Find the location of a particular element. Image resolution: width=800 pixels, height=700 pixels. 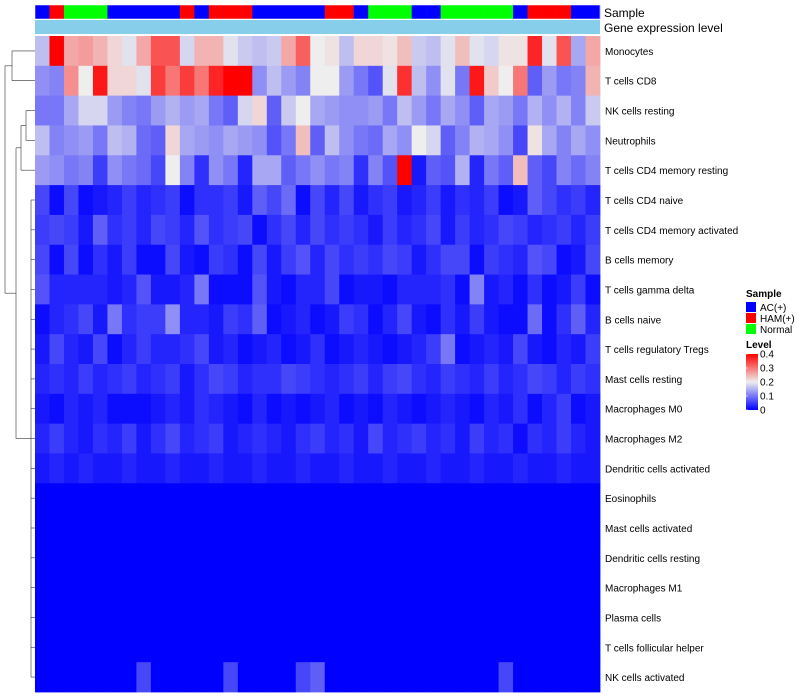

legend-swatch is located at coordinates (751, 329).